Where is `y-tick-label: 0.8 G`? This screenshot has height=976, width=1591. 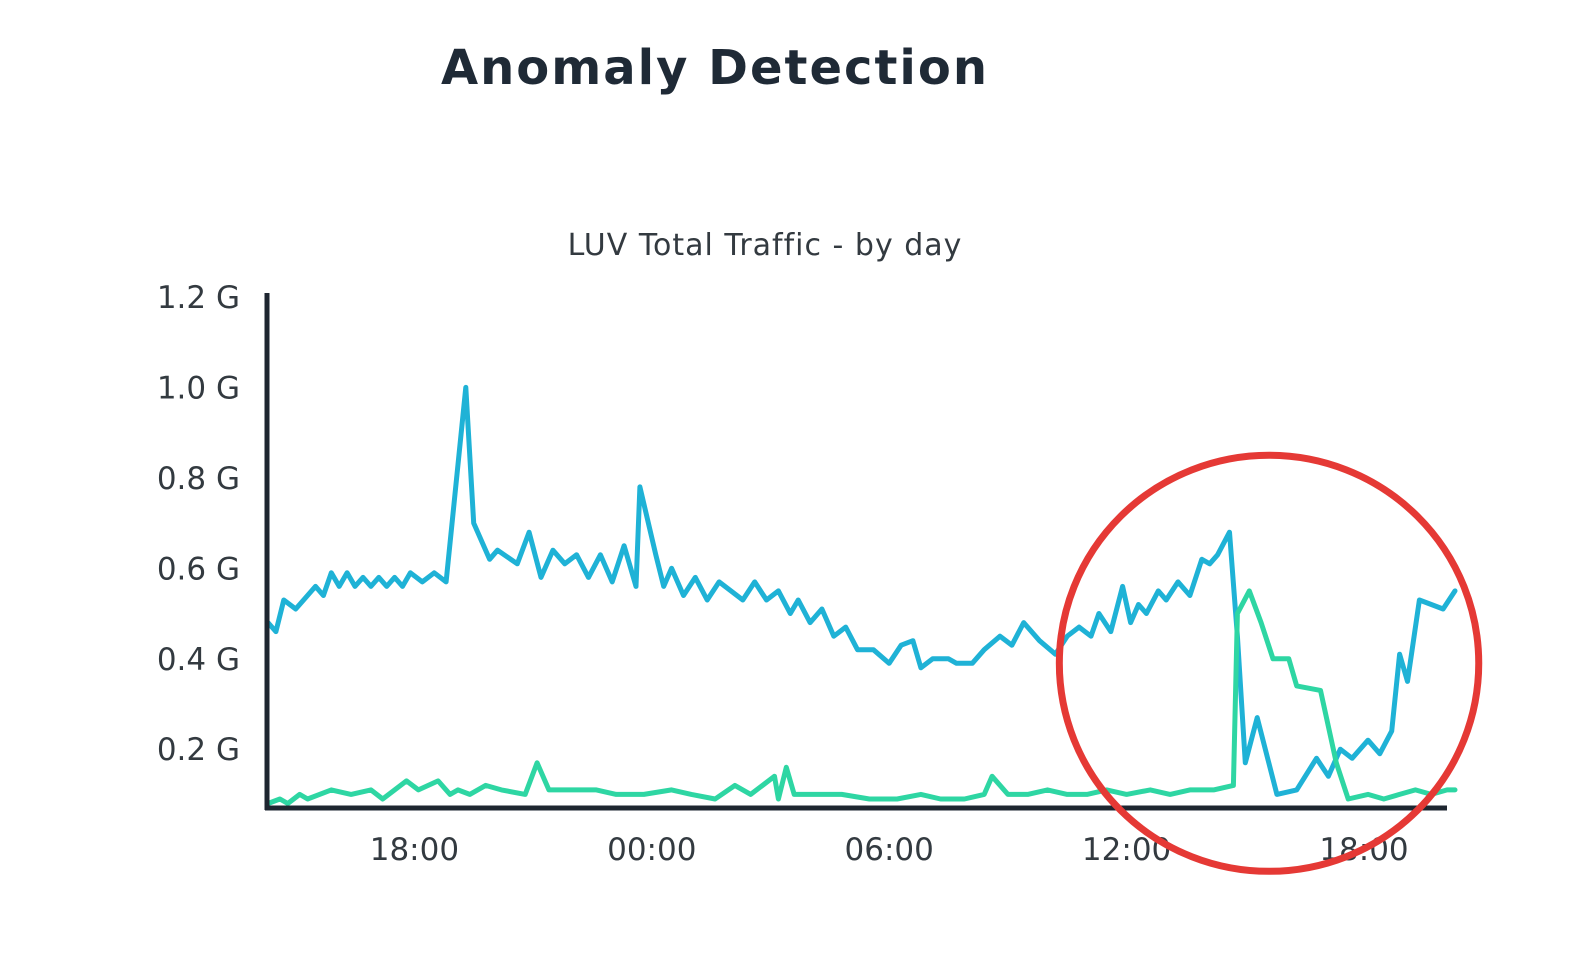 y-tick-label: 0.8 G is located at coordinates (198, 479).